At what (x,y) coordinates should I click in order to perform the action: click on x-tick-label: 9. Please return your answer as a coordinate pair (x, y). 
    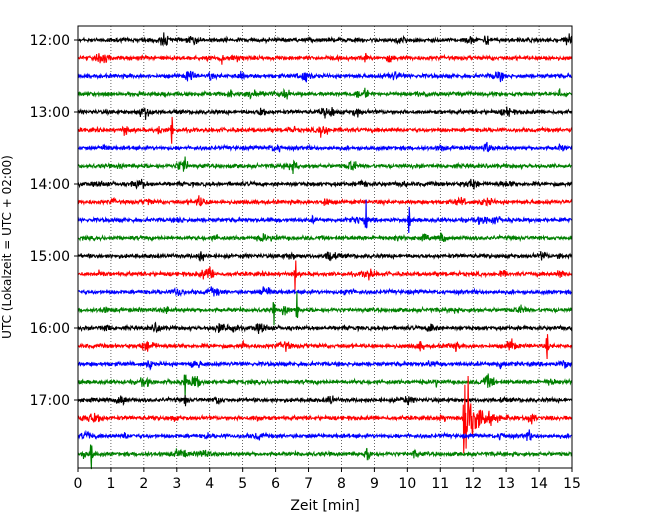
    Looking at the image, I should click on (374, 484).